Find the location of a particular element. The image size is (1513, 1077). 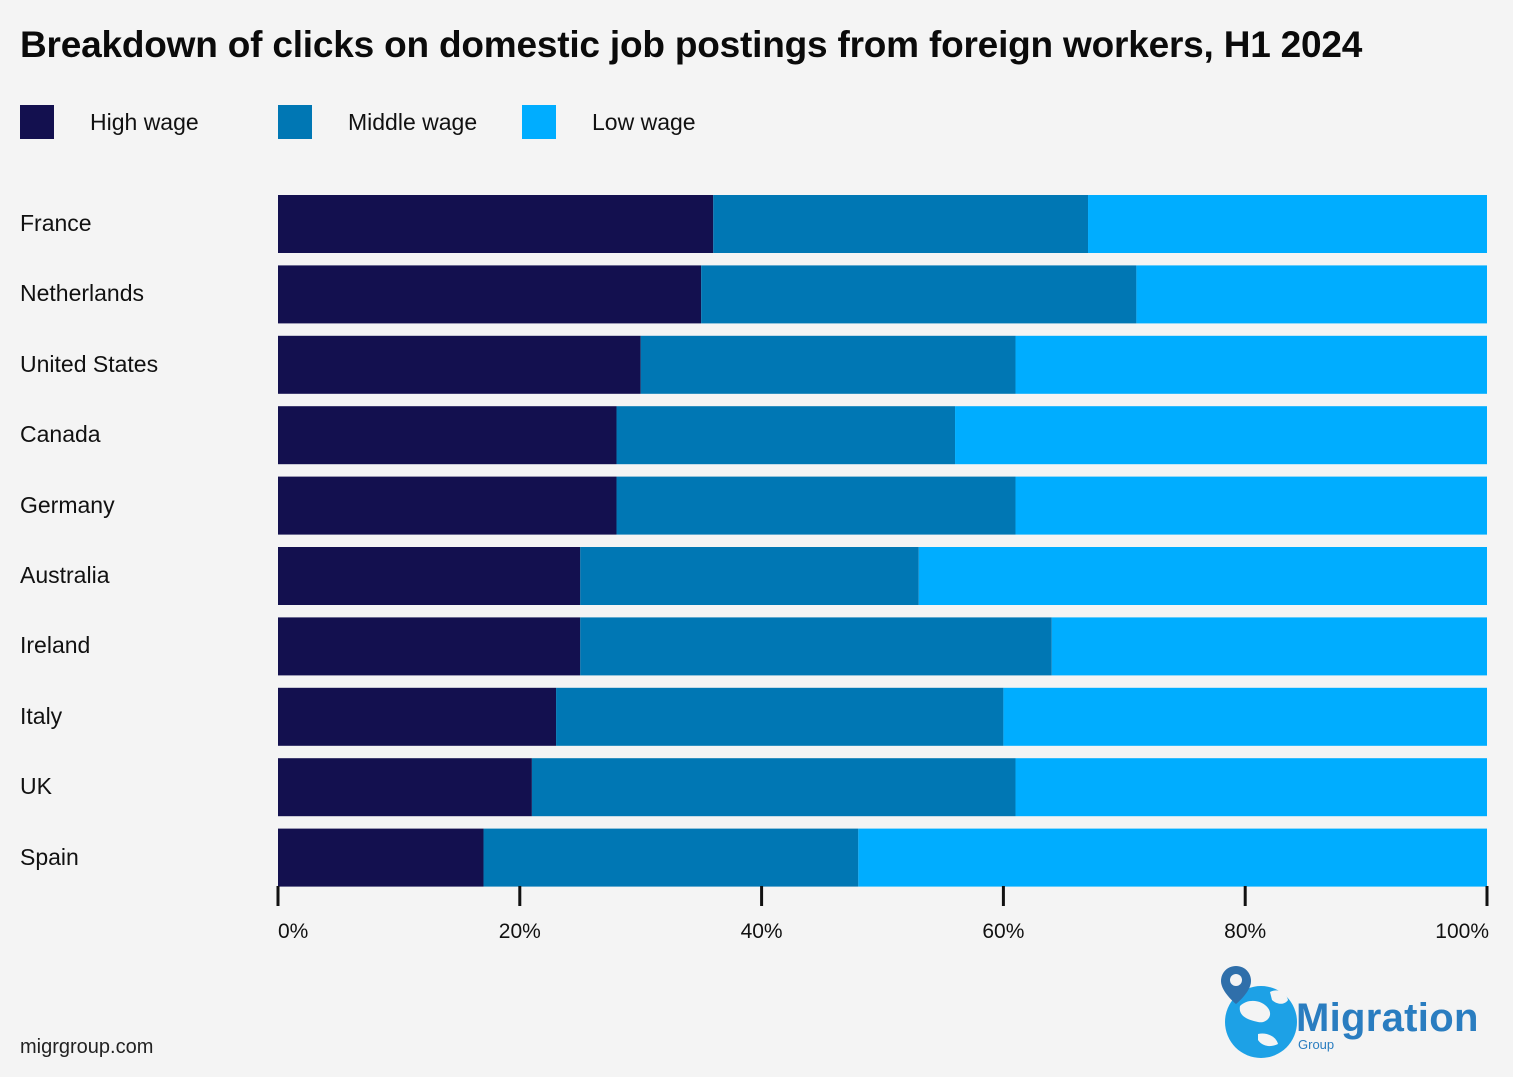

bar-spain-middle-wage is located at coordinates (671, 857).